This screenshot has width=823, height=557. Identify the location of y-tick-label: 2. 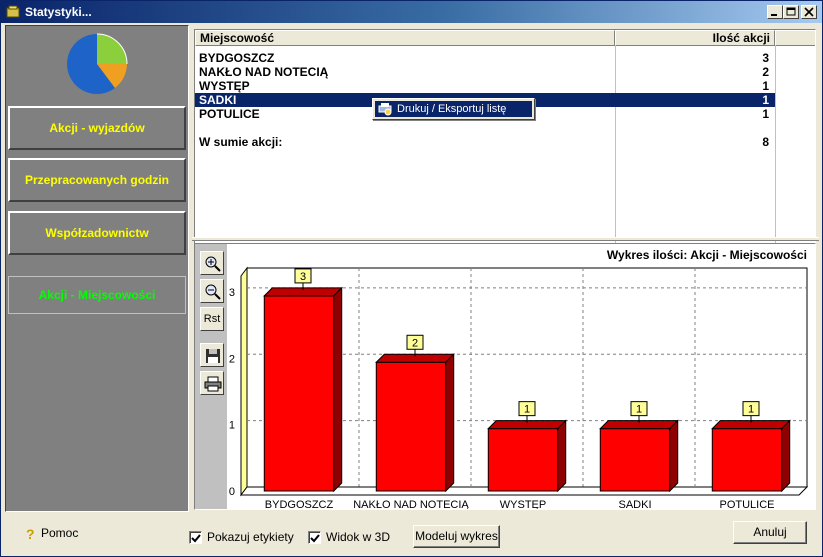
(232, 359).